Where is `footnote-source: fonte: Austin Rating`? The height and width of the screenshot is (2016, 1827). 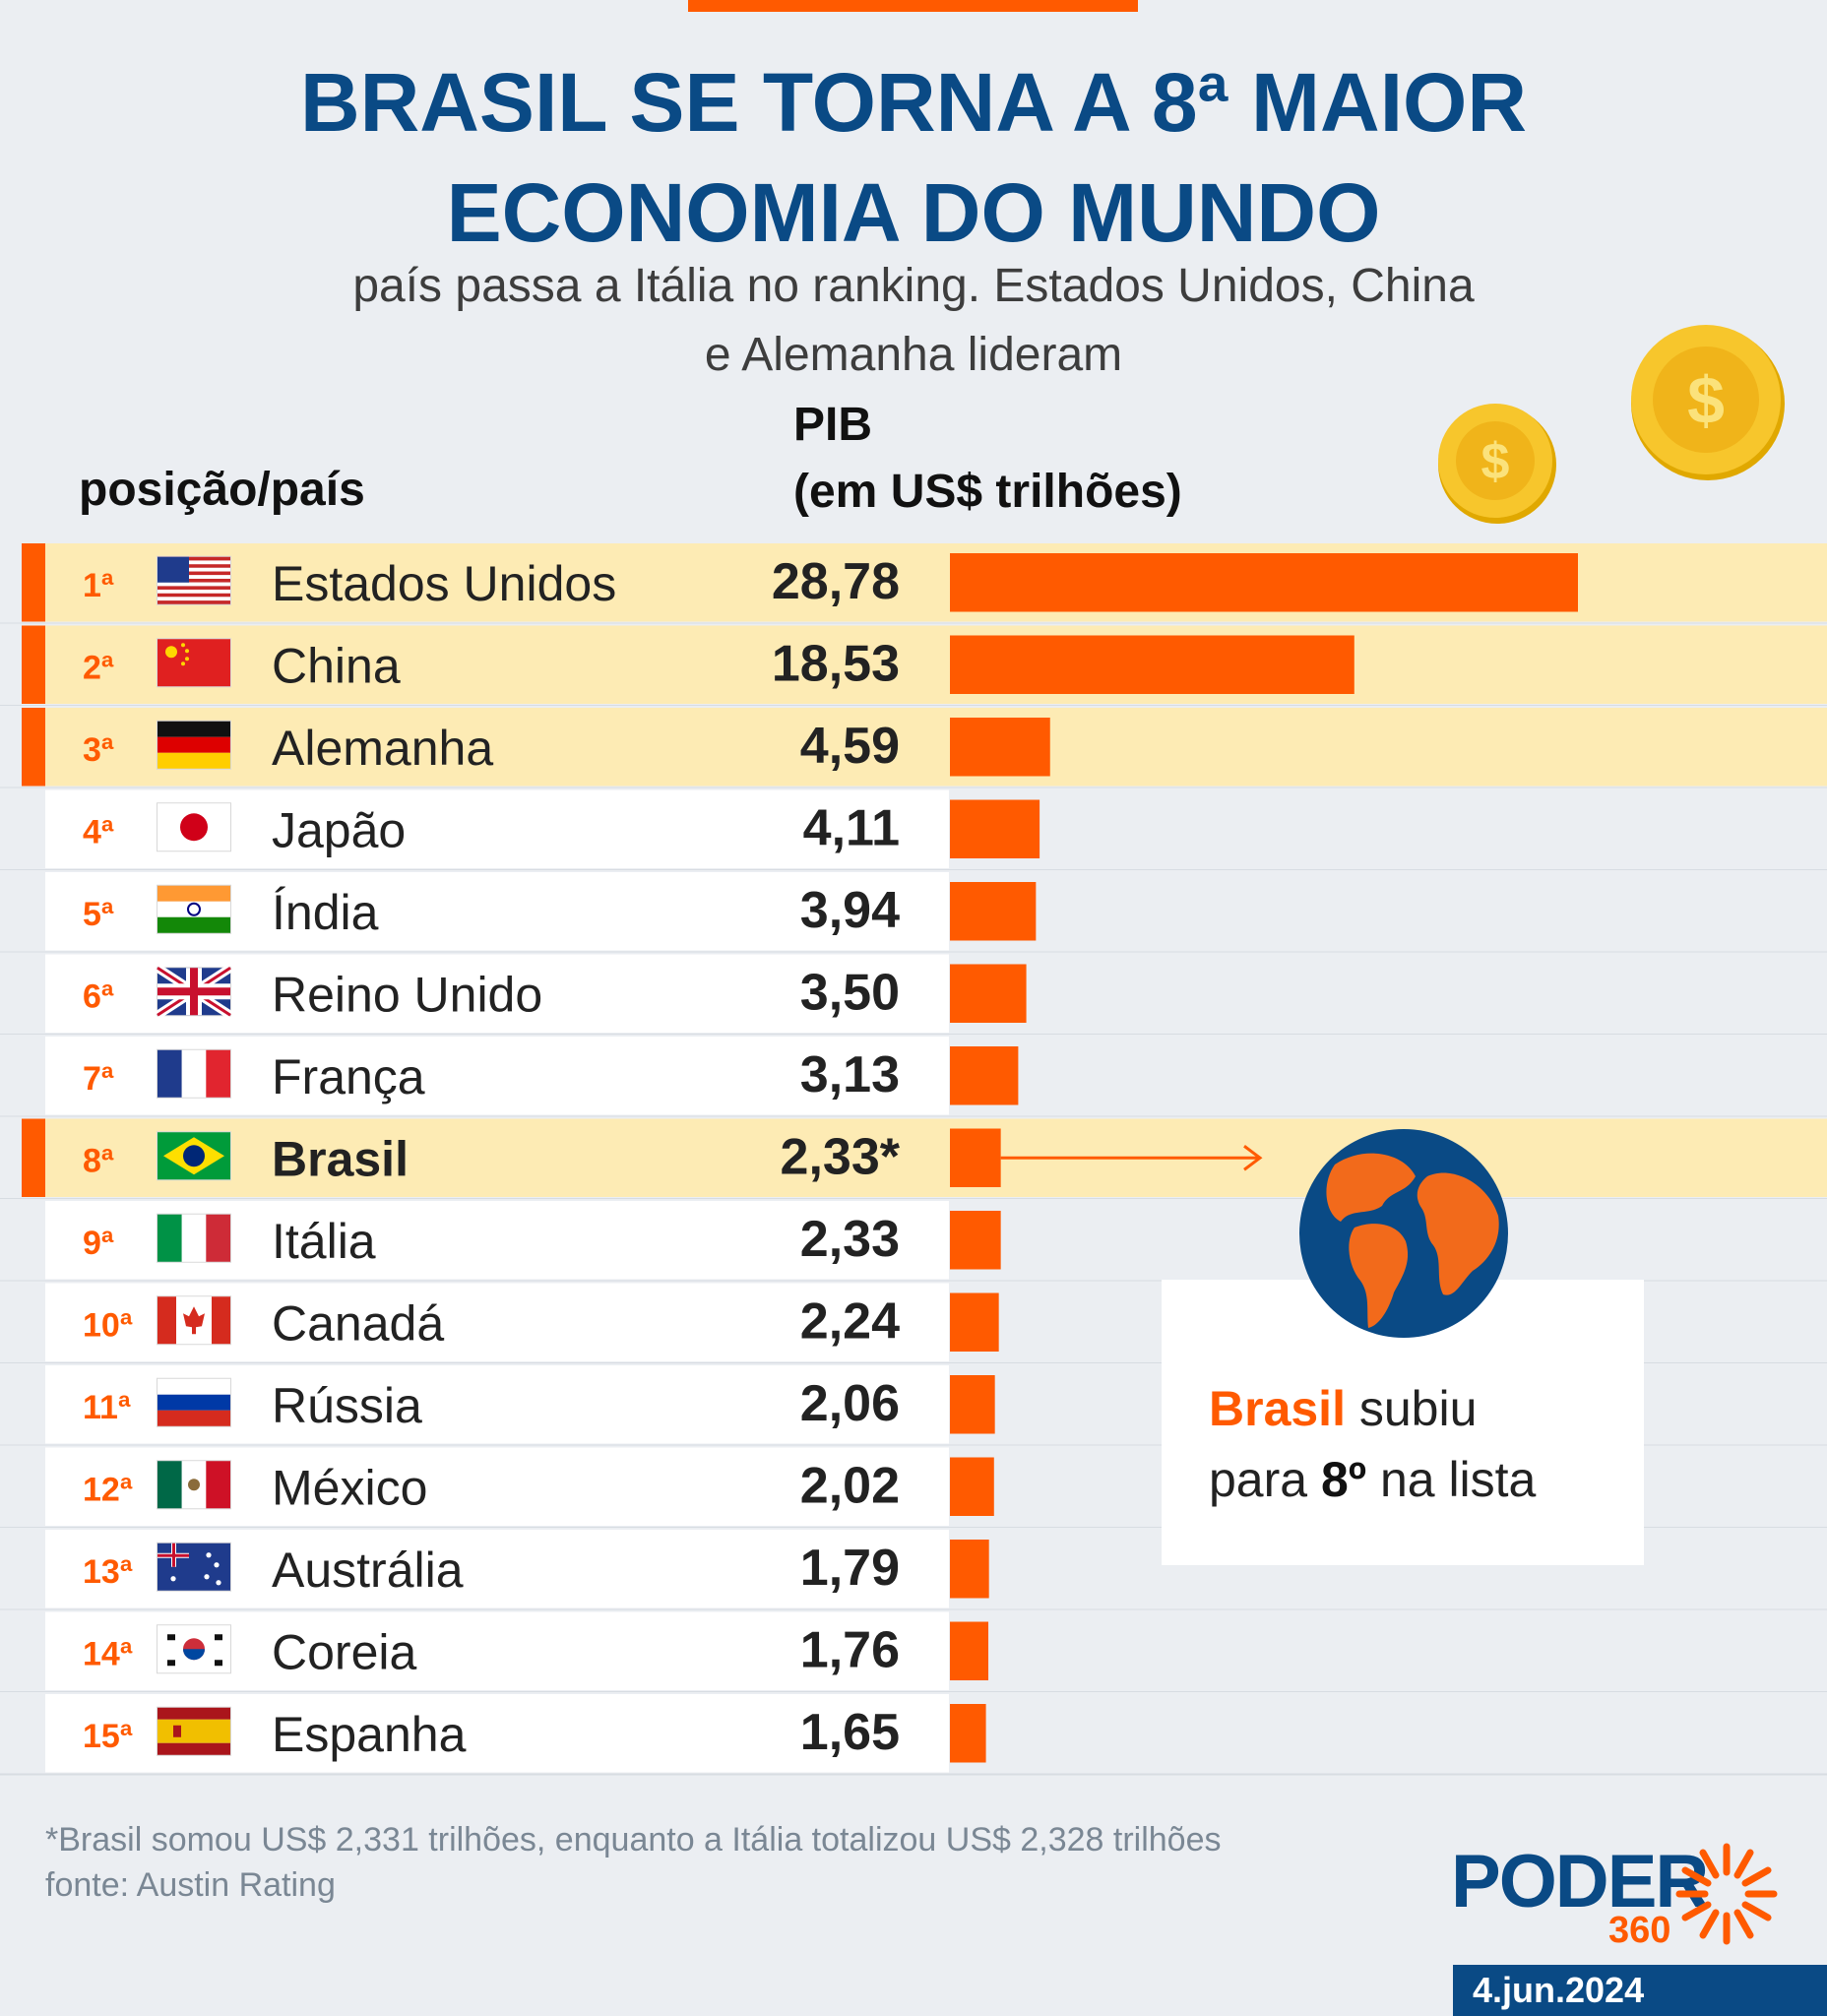 footnote-source: fonte: Austin Rating is located at coordinates (190, 1885).